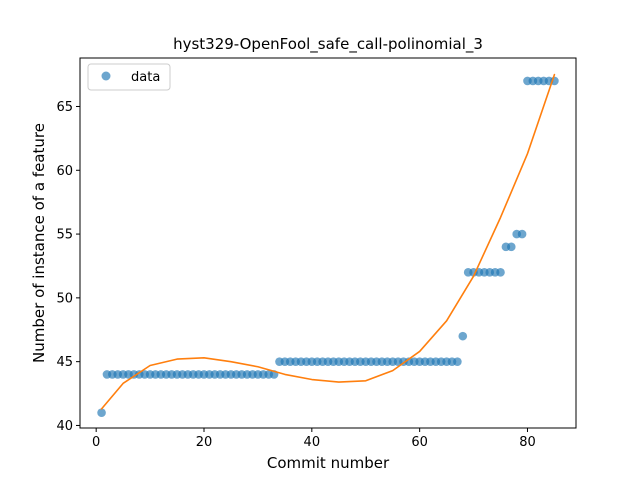 This screenshot has height=480, width=640. I want to click on legend-box, so click(129, 77).